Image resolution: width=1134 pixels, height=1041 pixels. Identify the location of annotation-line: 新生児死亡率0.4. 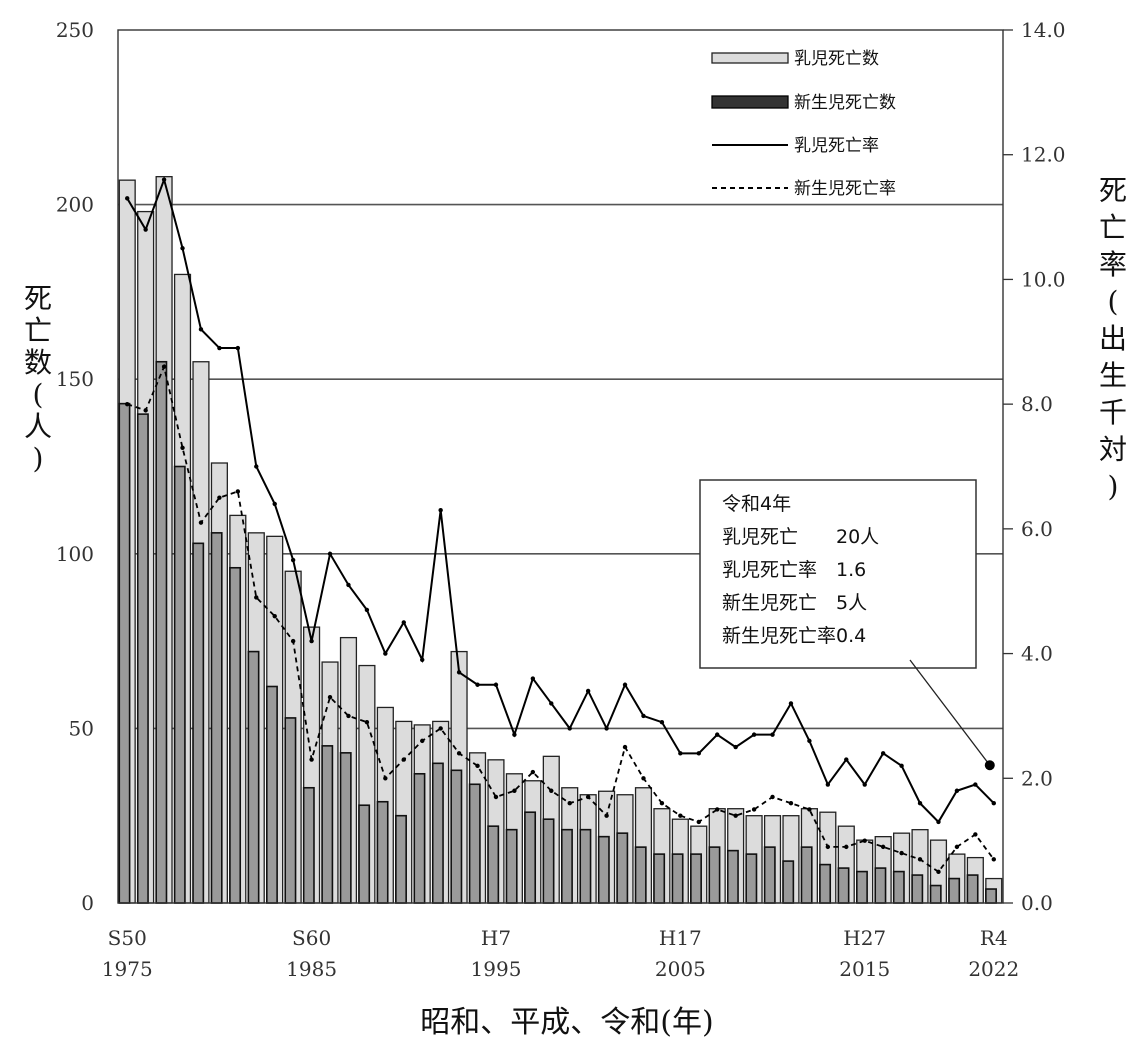
(794, 636).